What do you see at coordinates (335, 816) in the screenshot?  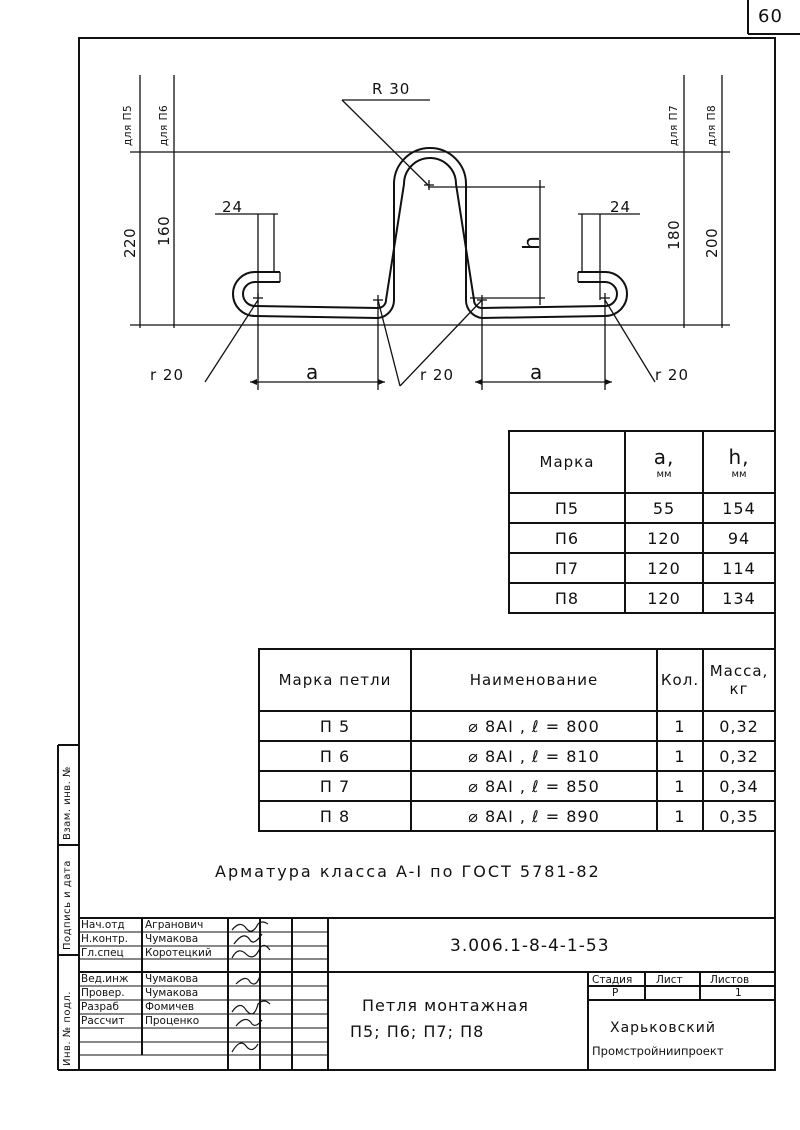 I see `spec-mark-cell: П 8` at bounding box center [335, 816].